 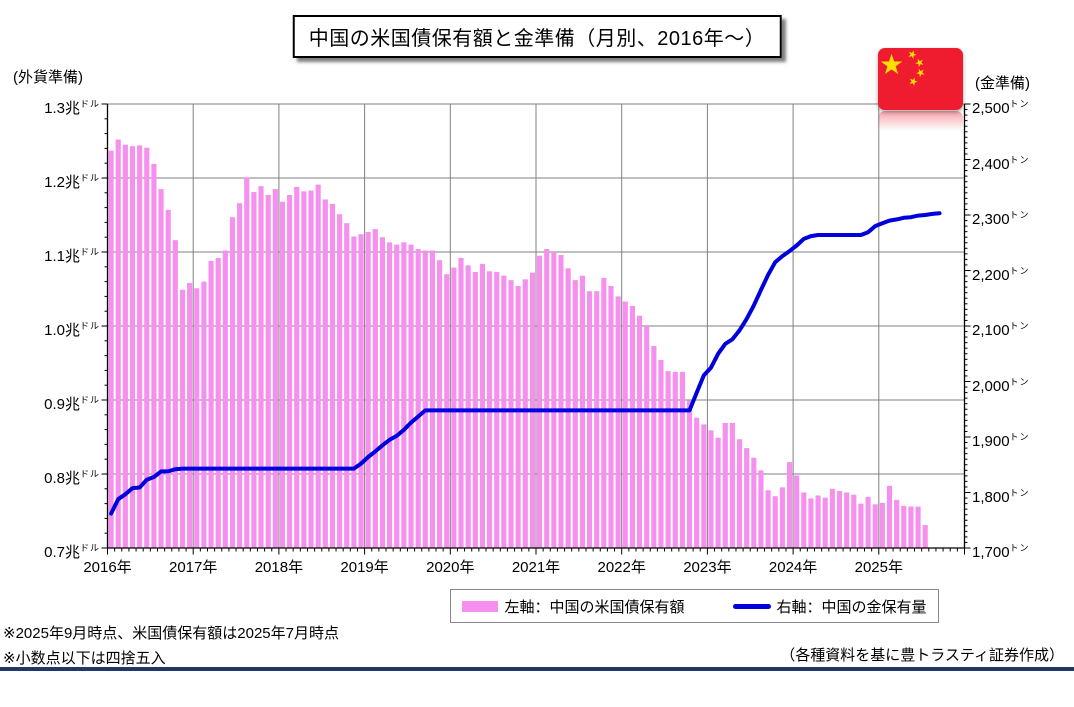 I want to click on left-axis-tick-label: 1.0兆ドル, so click(x=72, y=330).